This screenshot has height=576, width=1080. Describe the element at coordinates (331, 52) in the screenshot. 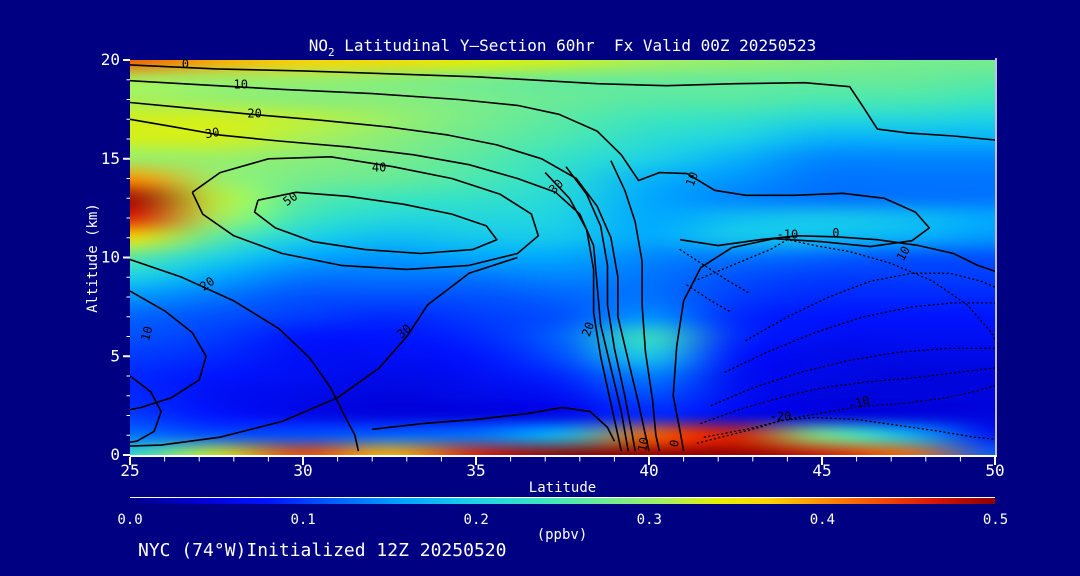

I see `title-subscript: 2` at that location.